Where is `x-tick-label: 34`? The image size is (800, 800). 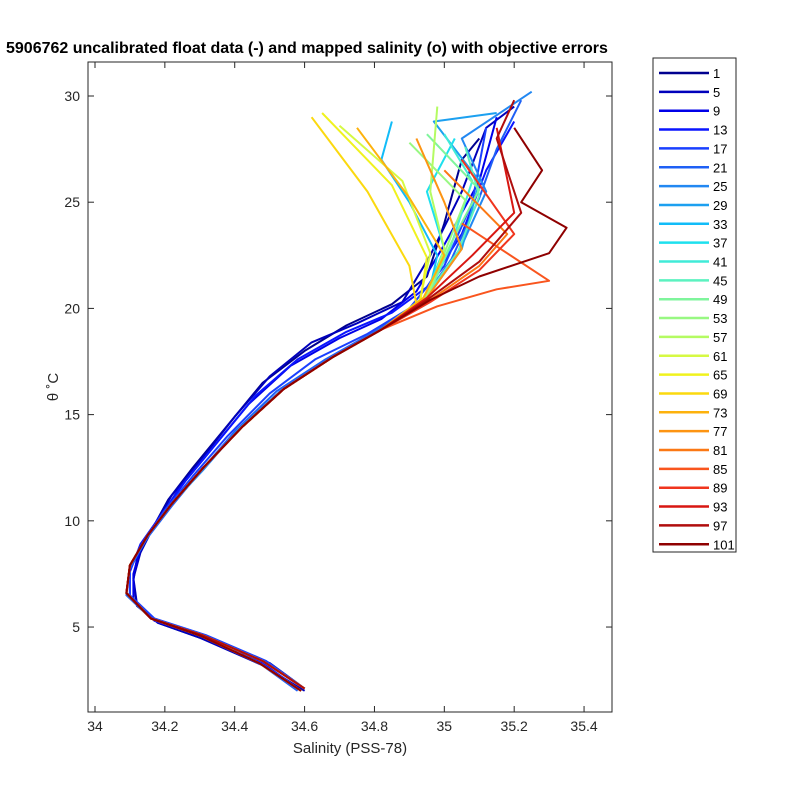
x-tick-label: 34 is located at coordinates (95, 726).